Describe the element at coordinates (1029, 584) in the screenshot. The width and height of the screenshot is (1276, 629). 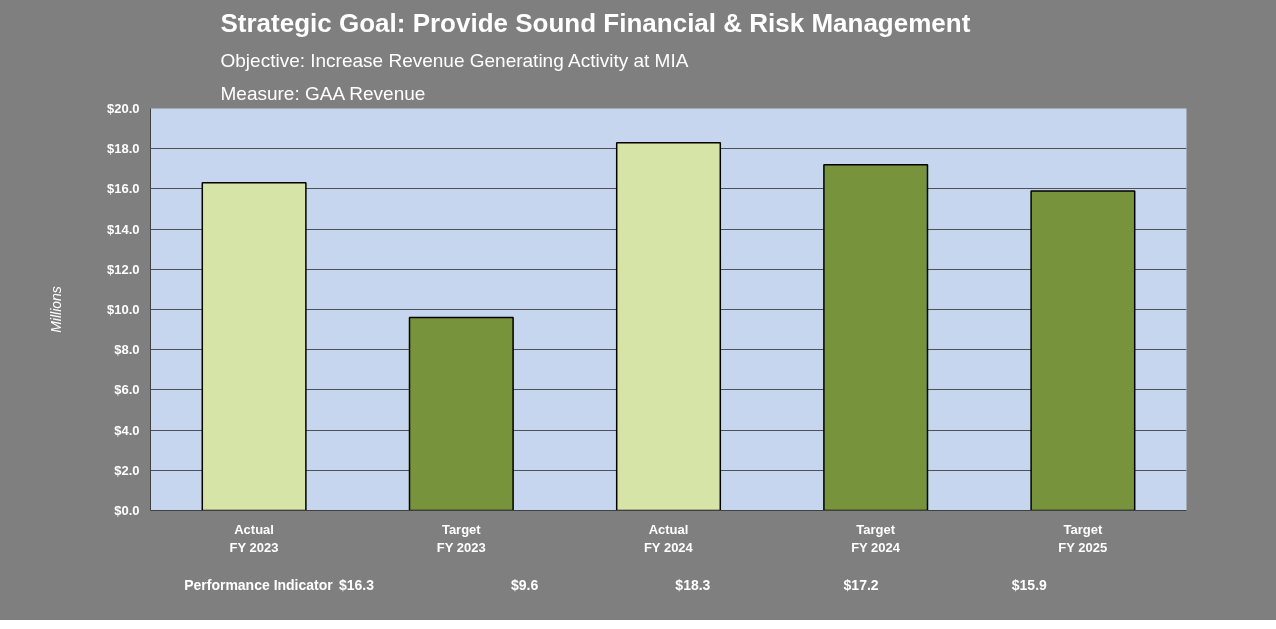
I see `data-label: $15.9` at that location.